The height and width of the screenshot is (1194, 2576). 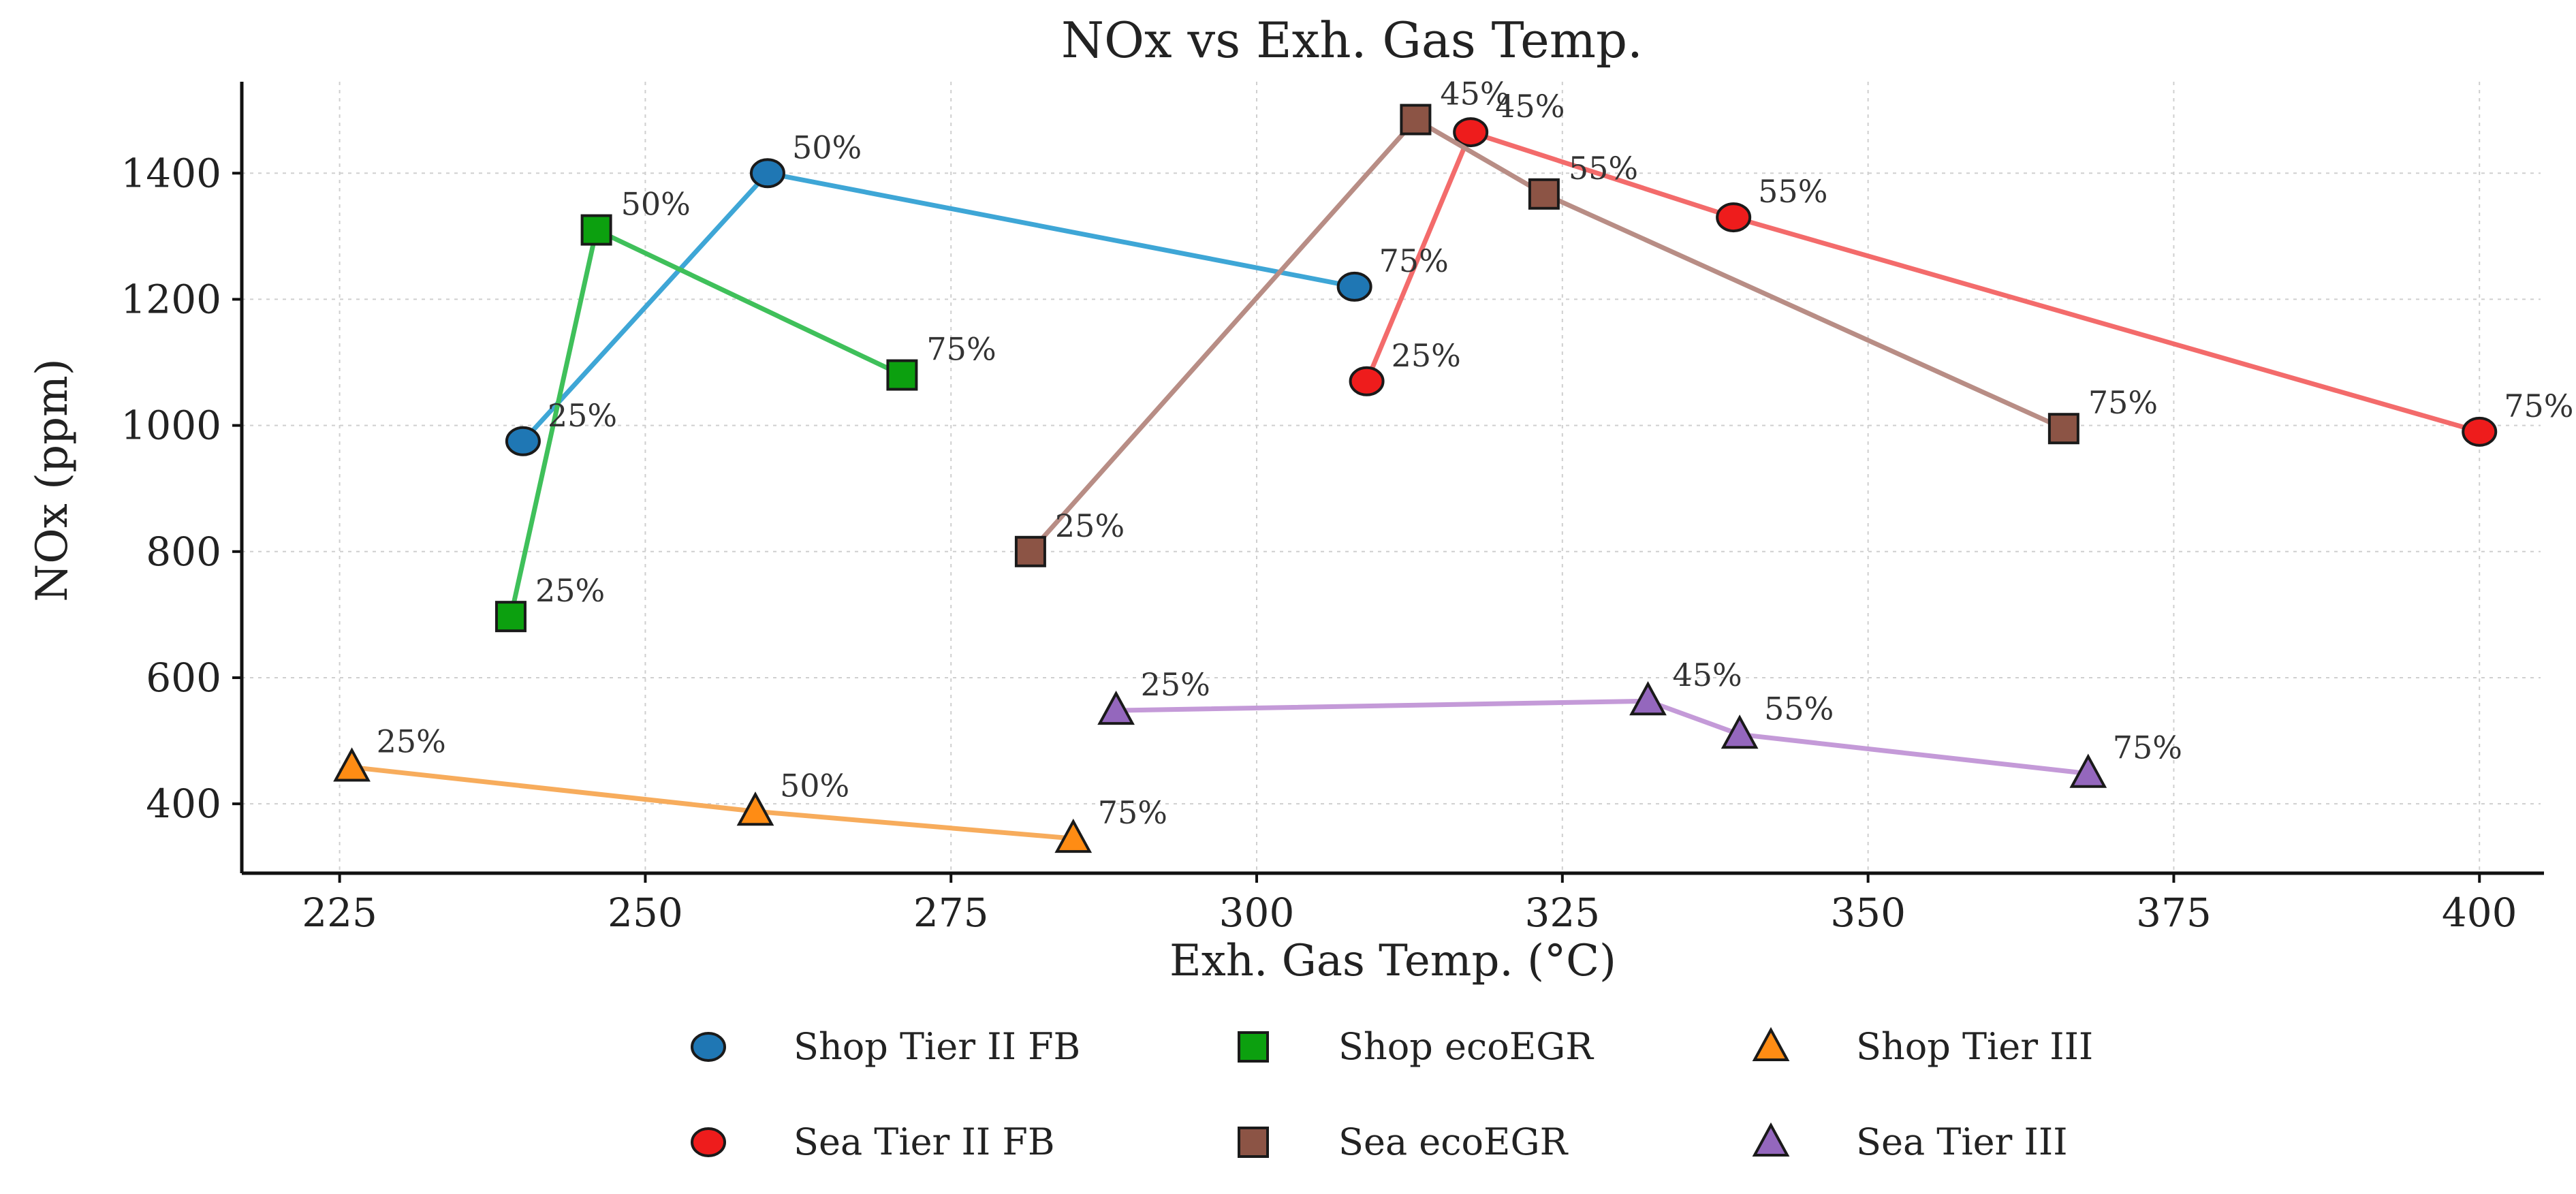 What do you see at coordinates (951, 913) in the screenshot?
I see `x-tick-label: 275` at bounding box center [951, 913].